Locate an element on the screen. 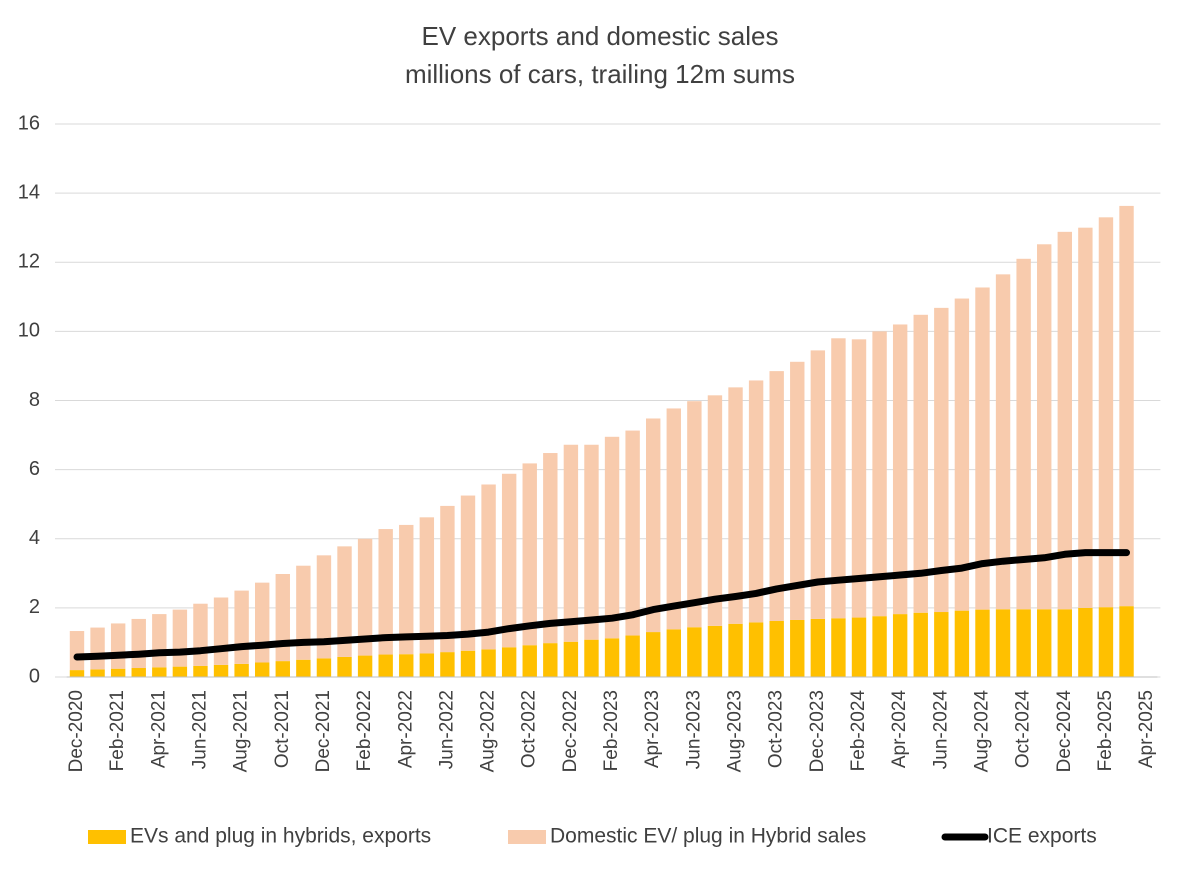  x-tick-label: Oct-2021 is located at coordinates (282, 729).